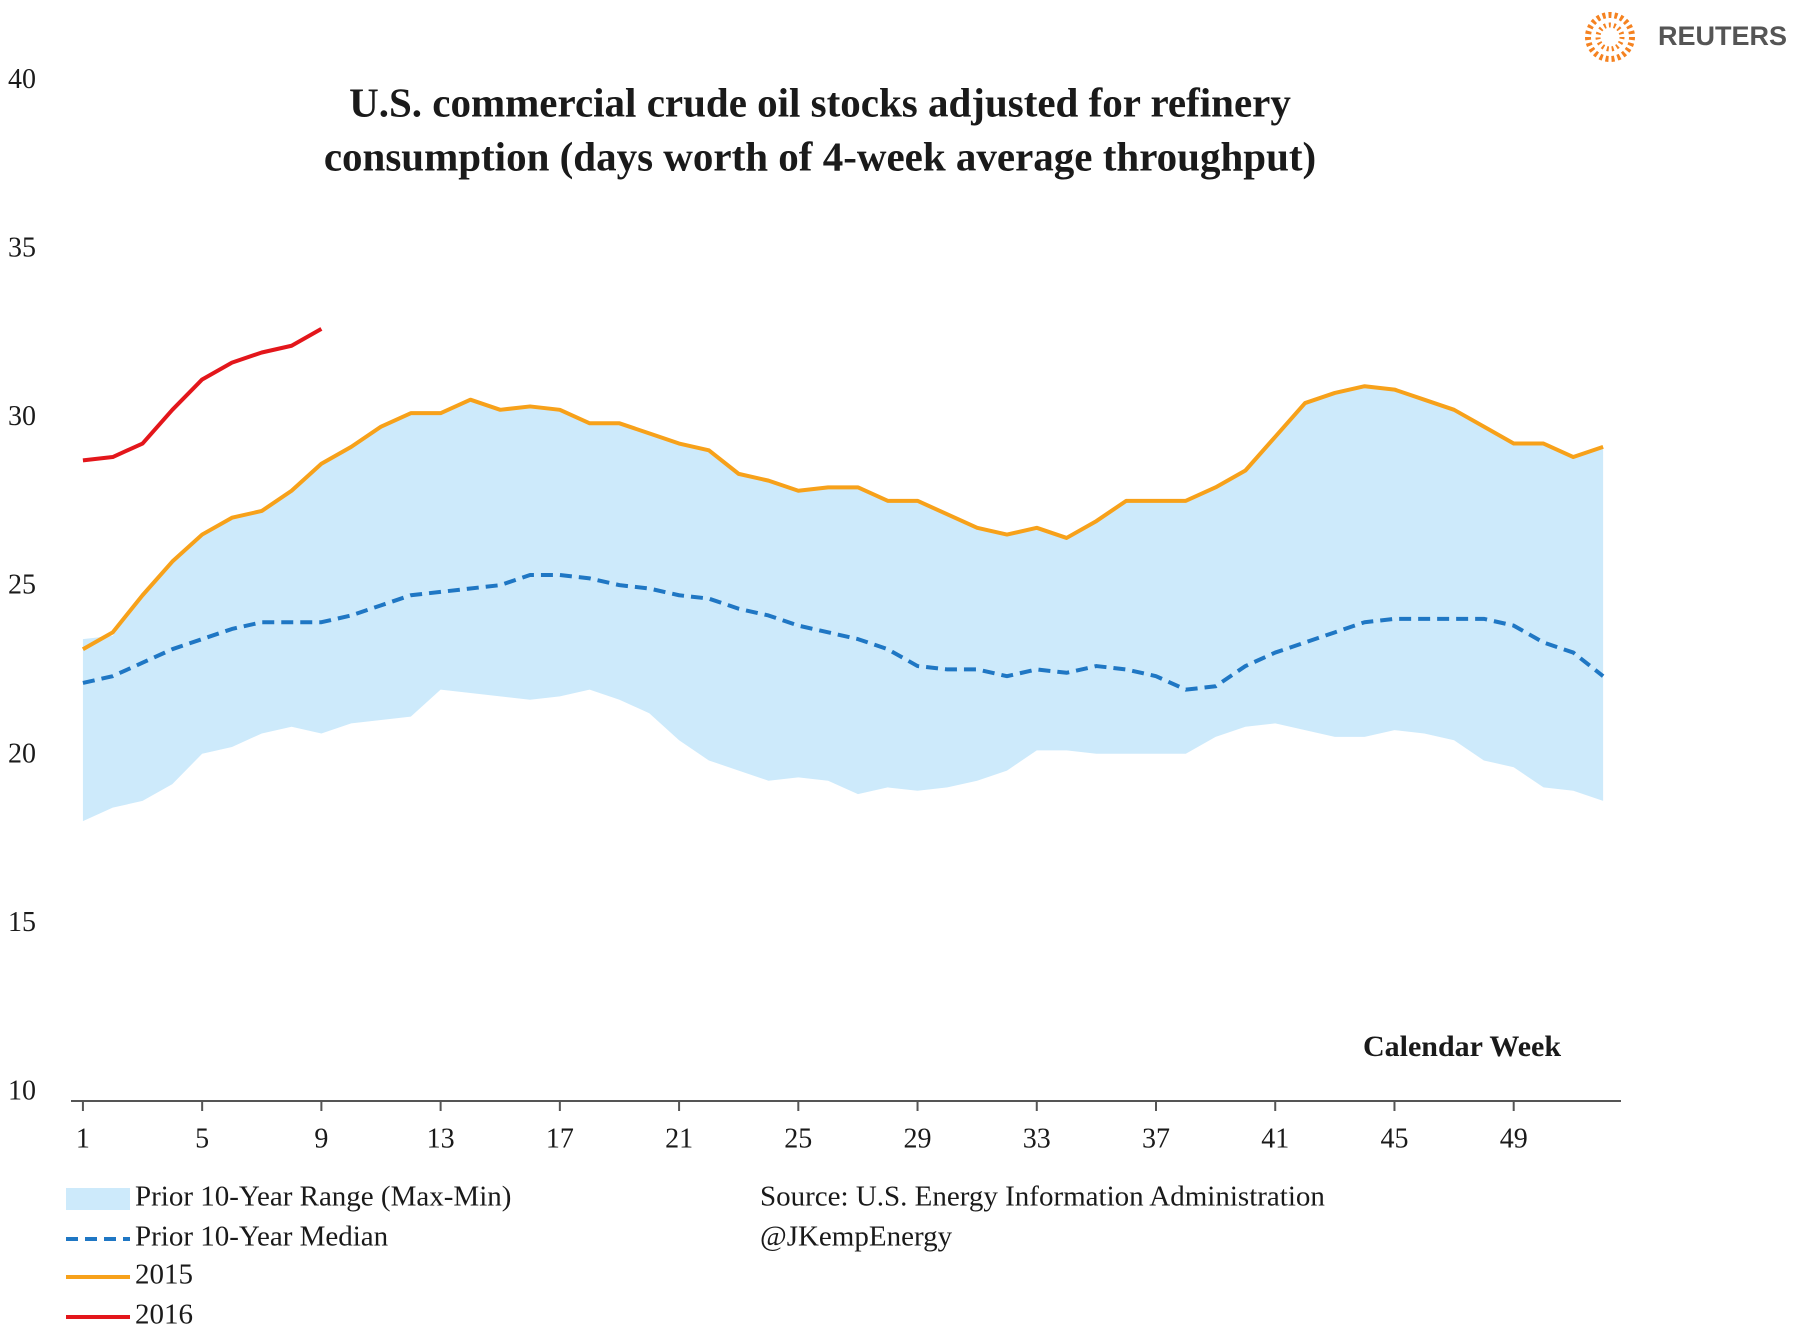  What do you see at coordinates (1275, 1138) in the screenshot?
I see `x-tick-label: 41` at bounding box center [1275, 1138].